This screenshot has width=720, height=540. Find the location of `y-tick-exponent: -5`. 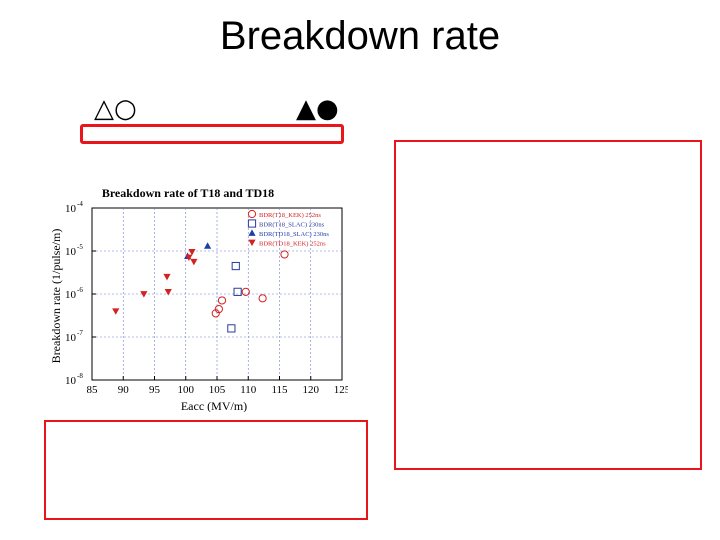

y-tick-exponent: -5 is located at coordinates (80, 247).